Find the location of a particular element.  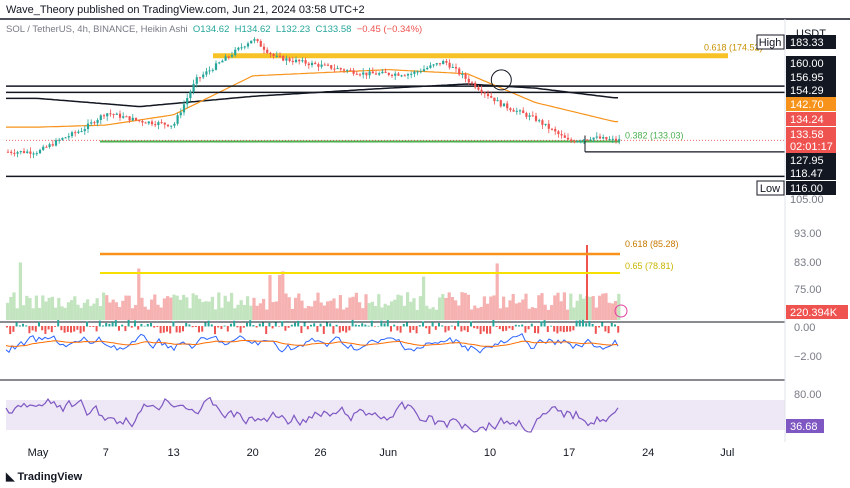

ema-orange-line is located at coordinates (312, 98).